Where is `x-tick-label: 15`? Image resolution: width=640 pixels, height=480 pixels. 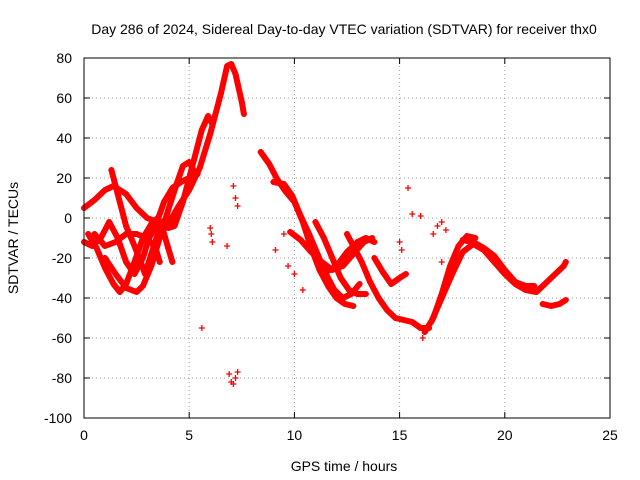 x-tick-label: 15 is located at coordinates (400, 435).